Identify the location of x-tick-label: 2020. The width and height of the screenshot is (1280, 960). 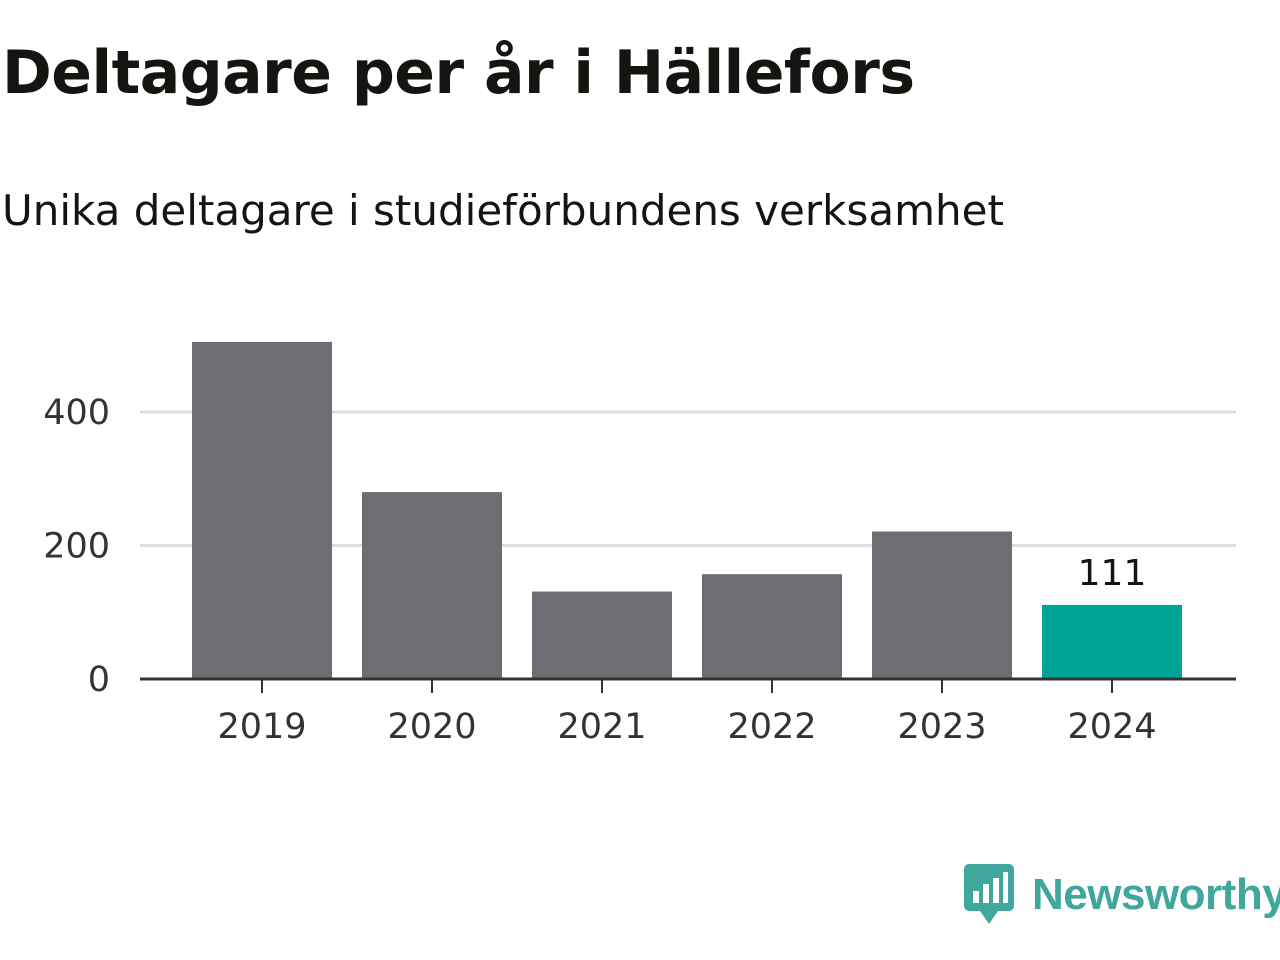
(431, 727).